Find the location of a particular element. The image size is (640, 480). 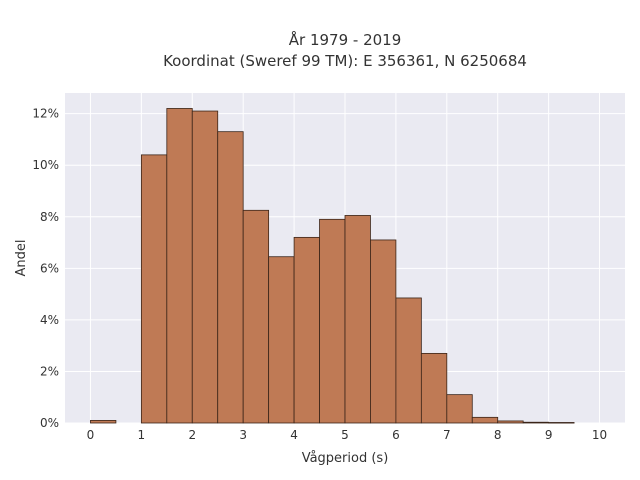

x-tick-label: 5 is located at coordinates (345, 435).